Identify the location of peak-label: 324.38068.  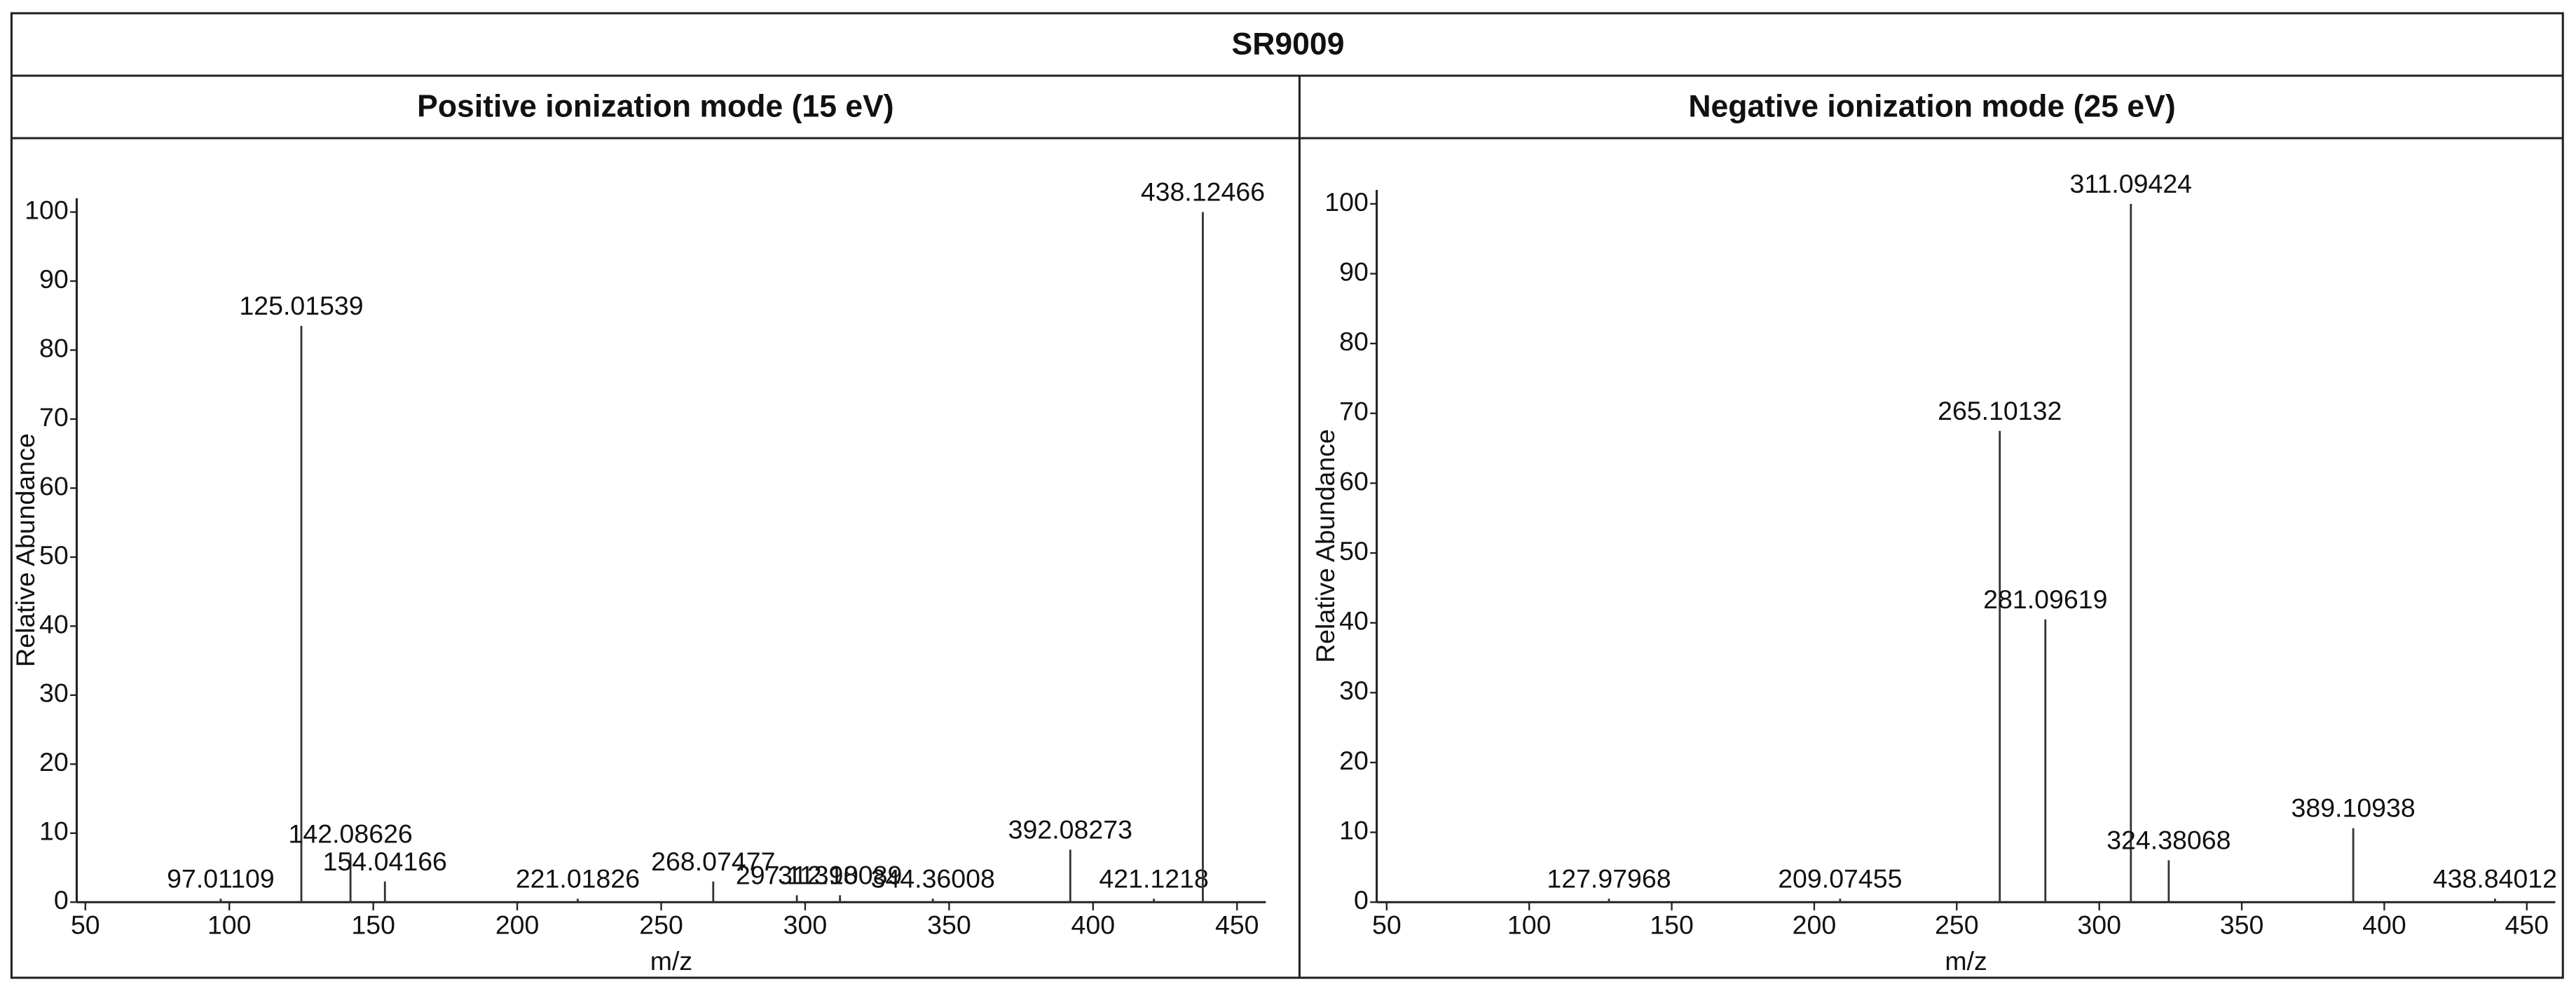
(2169, 840).